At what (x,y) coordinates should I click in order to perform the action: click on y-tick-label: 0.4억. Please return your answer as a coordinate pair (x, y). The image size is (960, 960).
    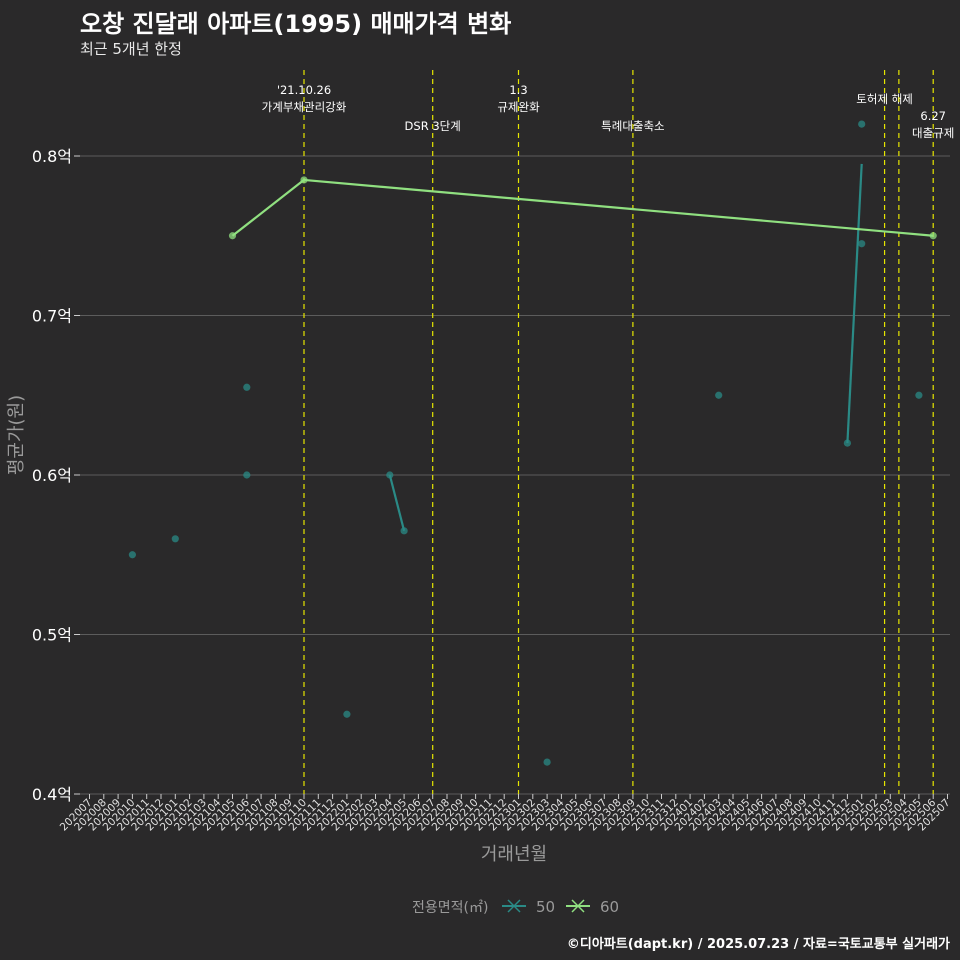
    Looking at the image, I should click on (52, 794).